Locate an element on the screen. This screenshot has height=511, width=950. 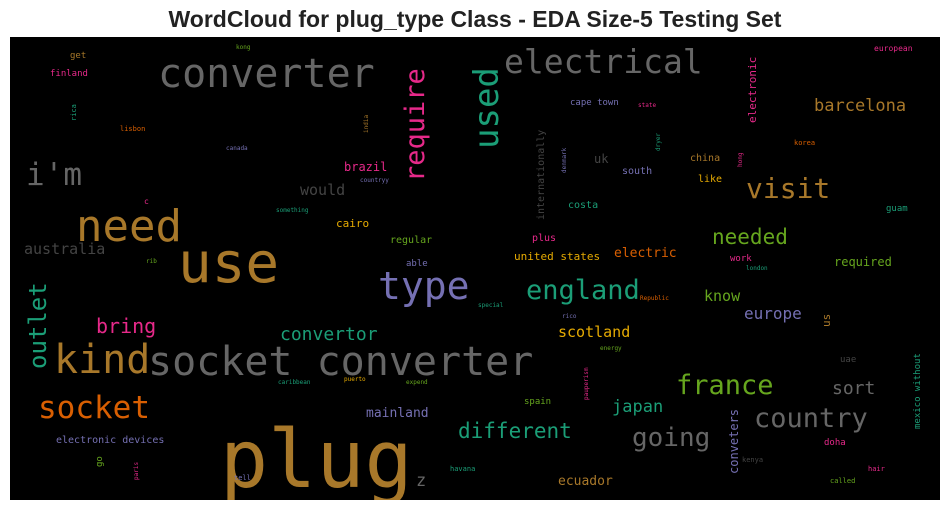
word-japan: japan is located at coordinates (637, 407).